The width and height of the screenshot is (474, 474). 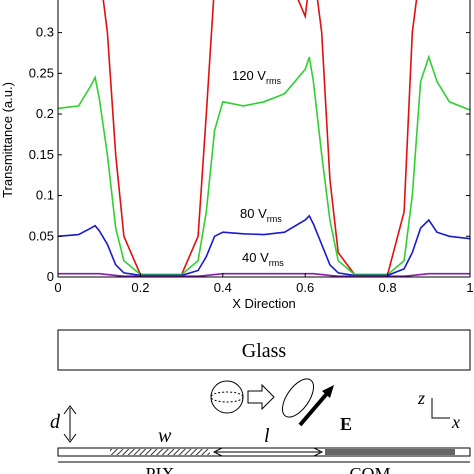 I want to click on series-annotation: 120 Vrms, so click(x=256, y=77).